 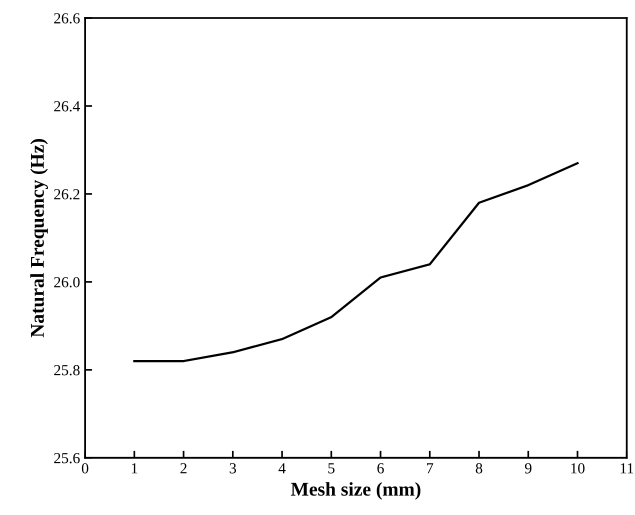 What do you see at coordinates (85, 468) in the screenshot?
I see `x-tick-label: 0` at bounding box center [85, 468].